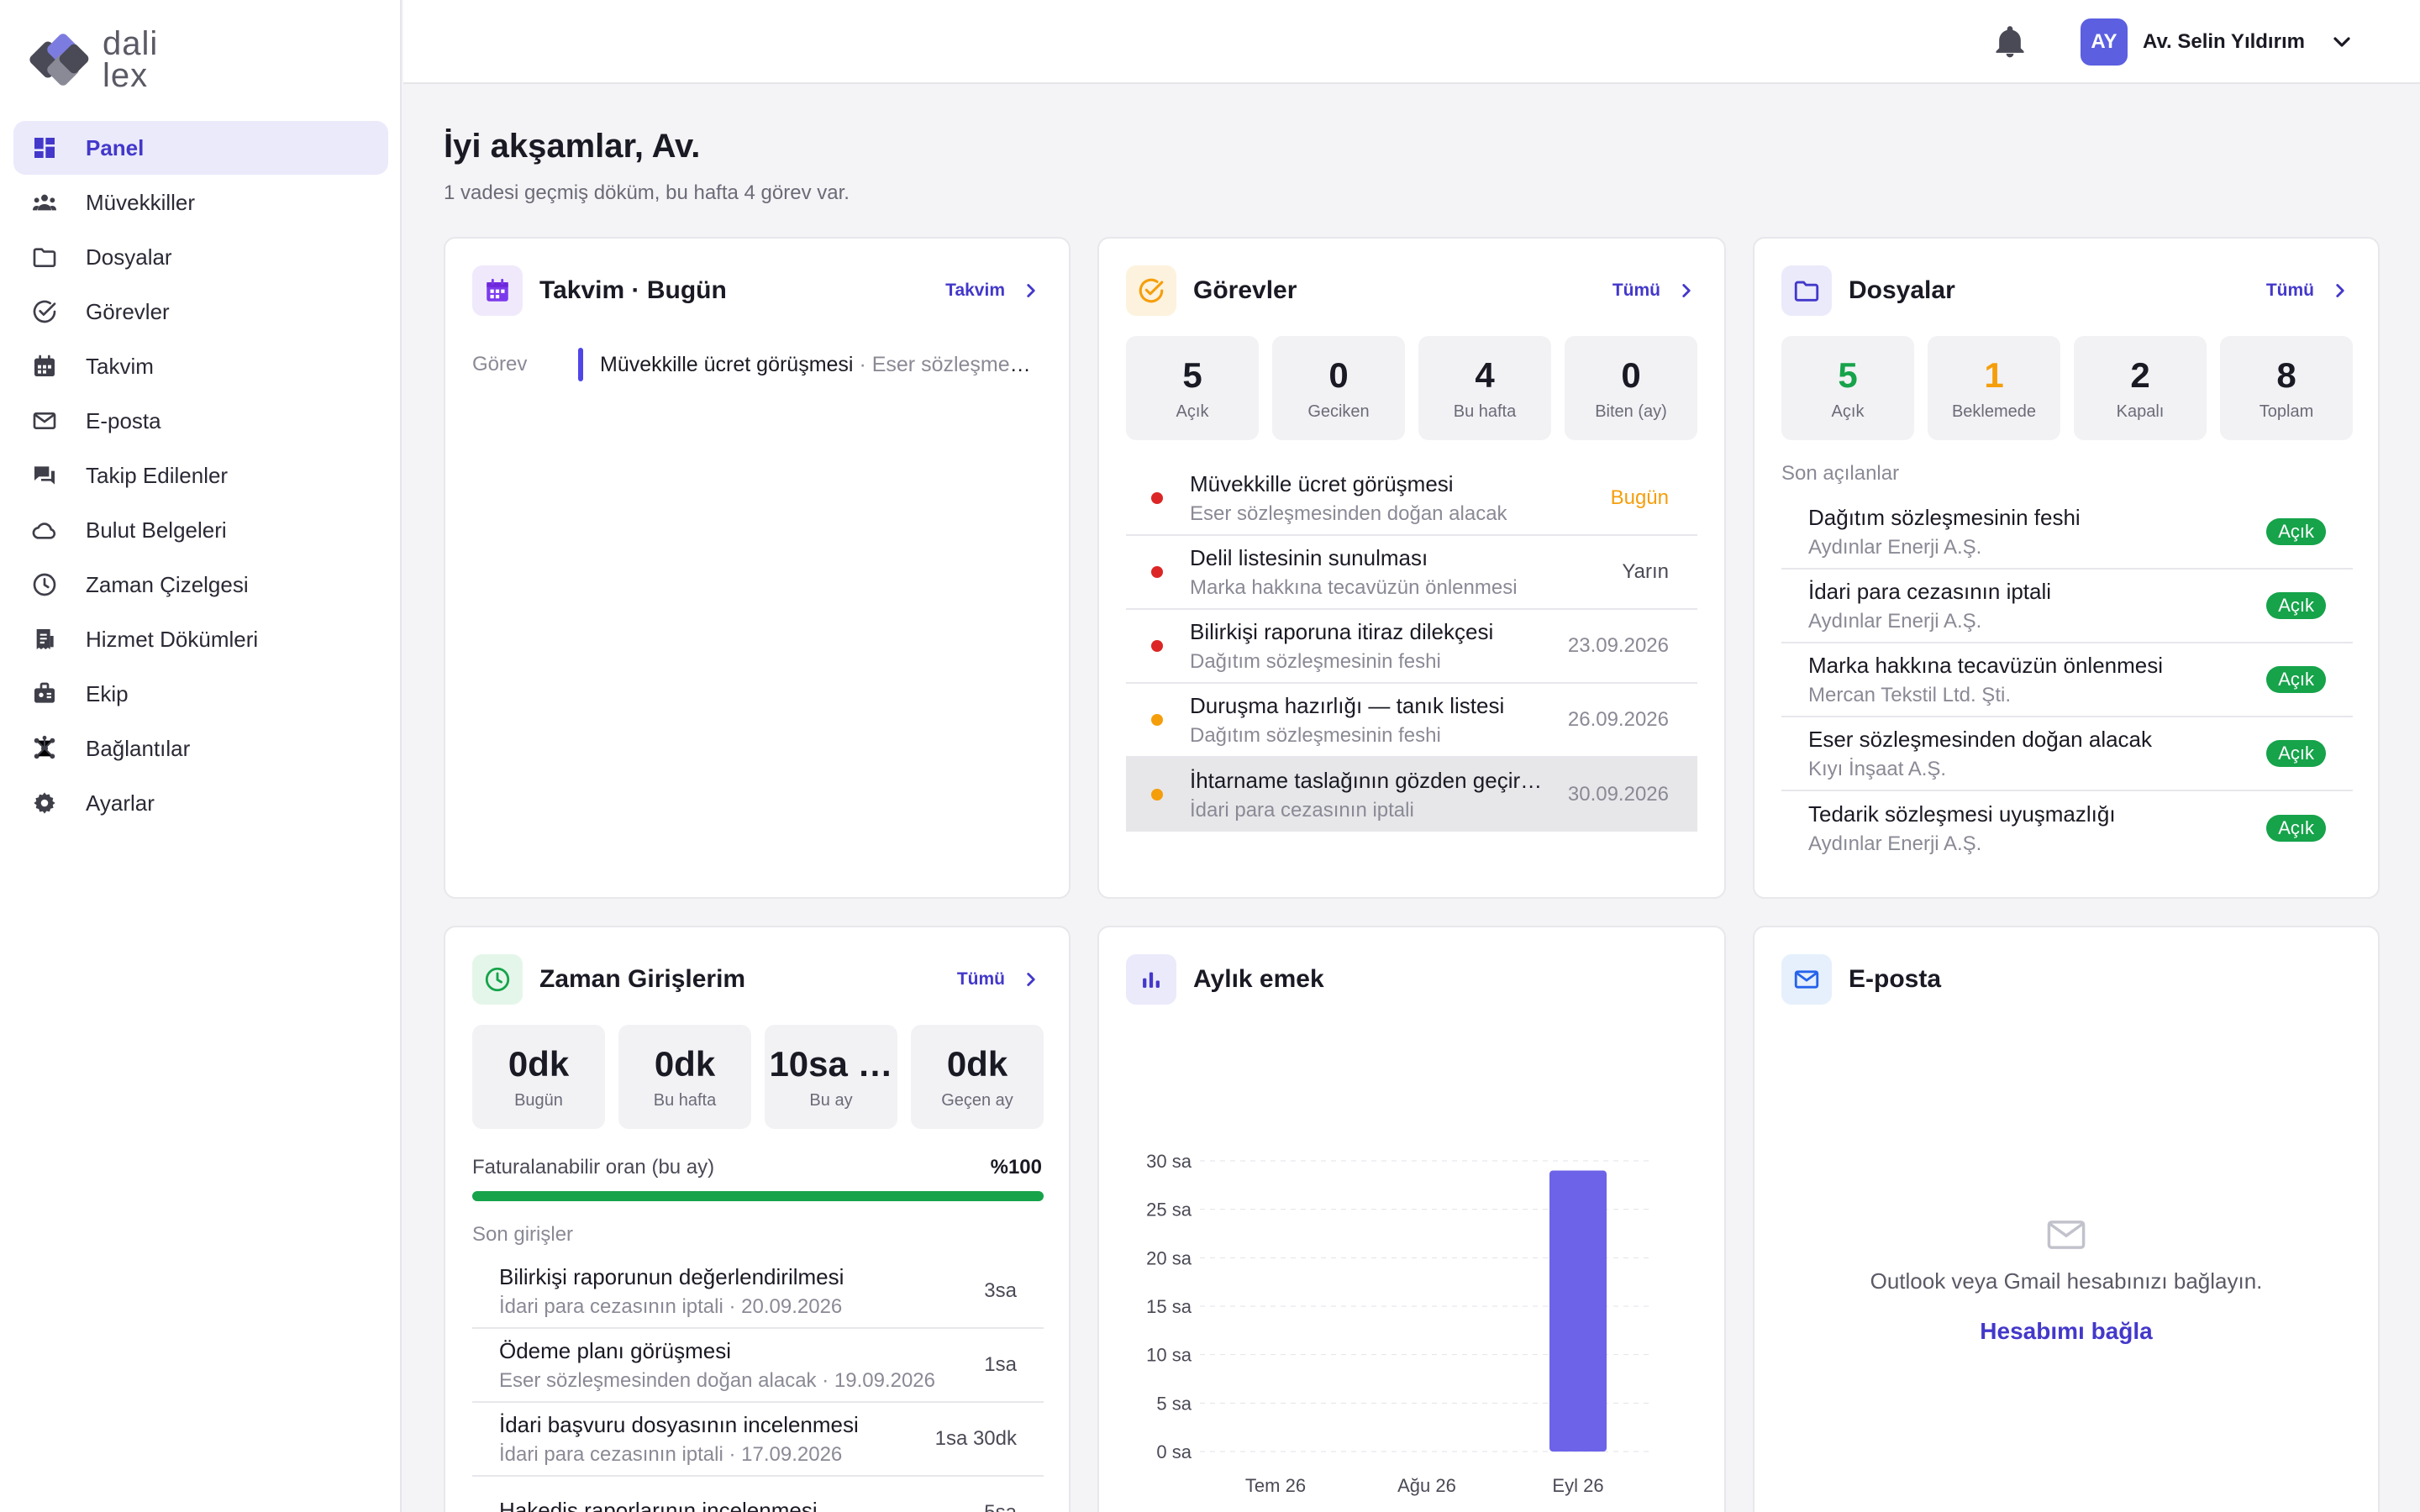  What do you see at coordinates (1578, 1311) in the screenshot?
I see `bar` at bounding box center [1578, 1311].